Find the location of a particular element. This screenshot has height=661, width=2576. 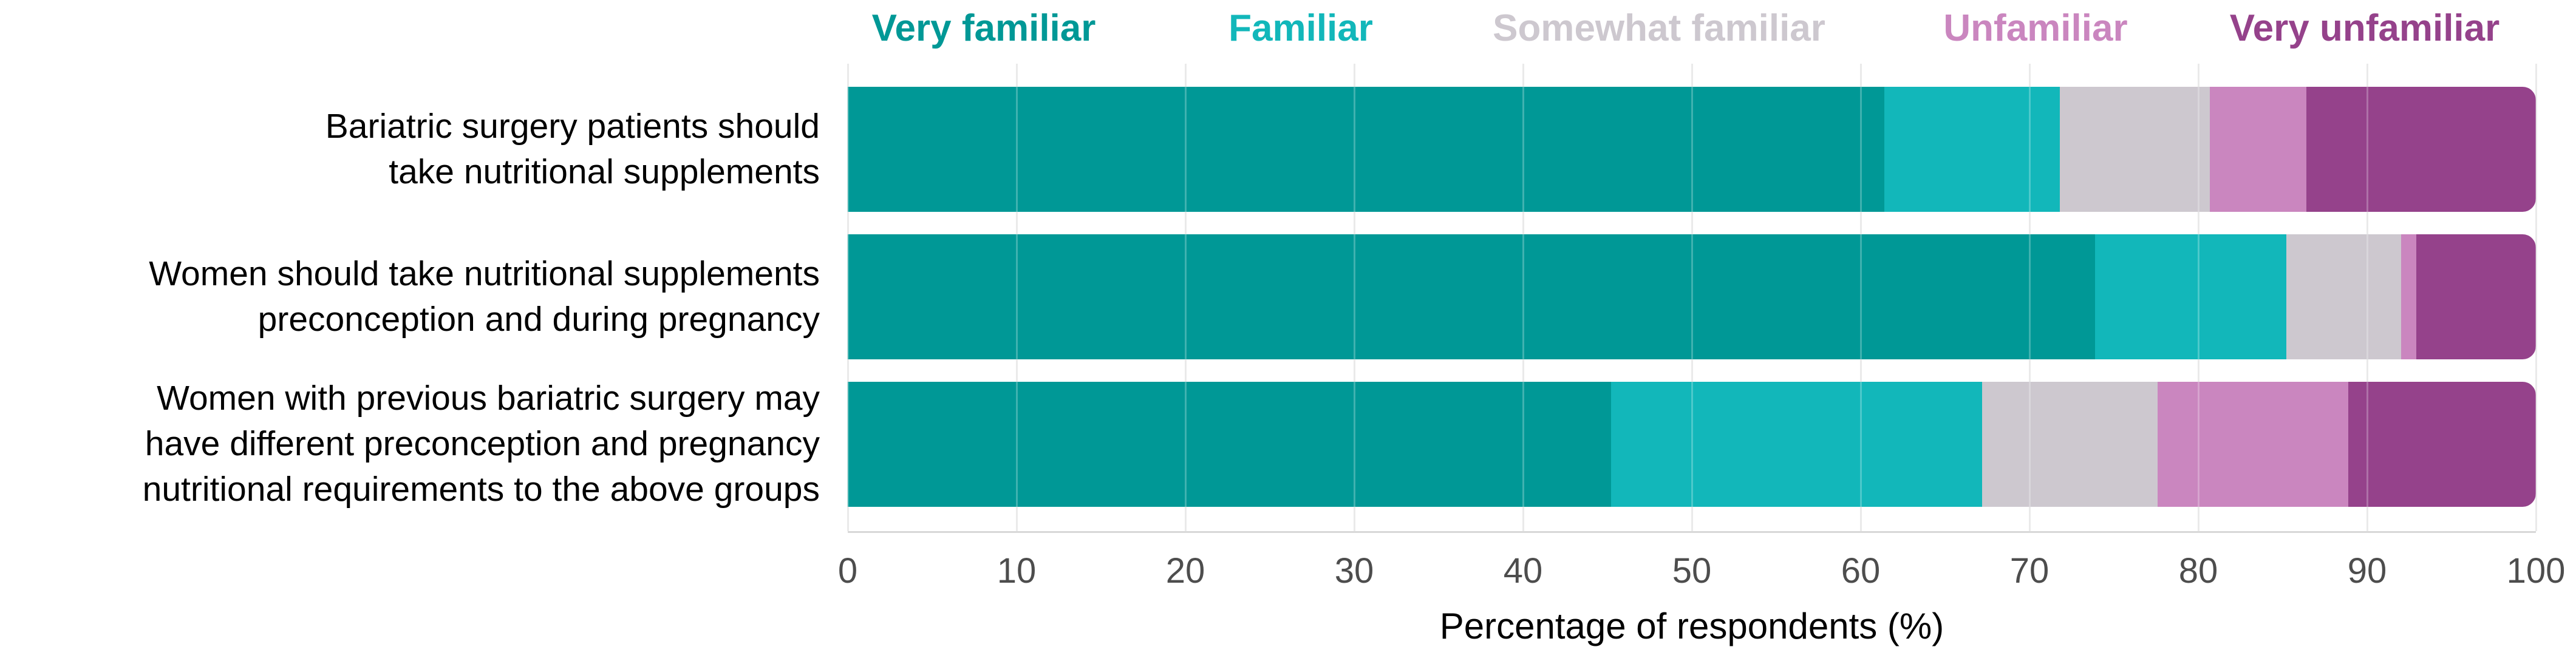

x-tick-label: 60 is located at coordinates (1861, 571).